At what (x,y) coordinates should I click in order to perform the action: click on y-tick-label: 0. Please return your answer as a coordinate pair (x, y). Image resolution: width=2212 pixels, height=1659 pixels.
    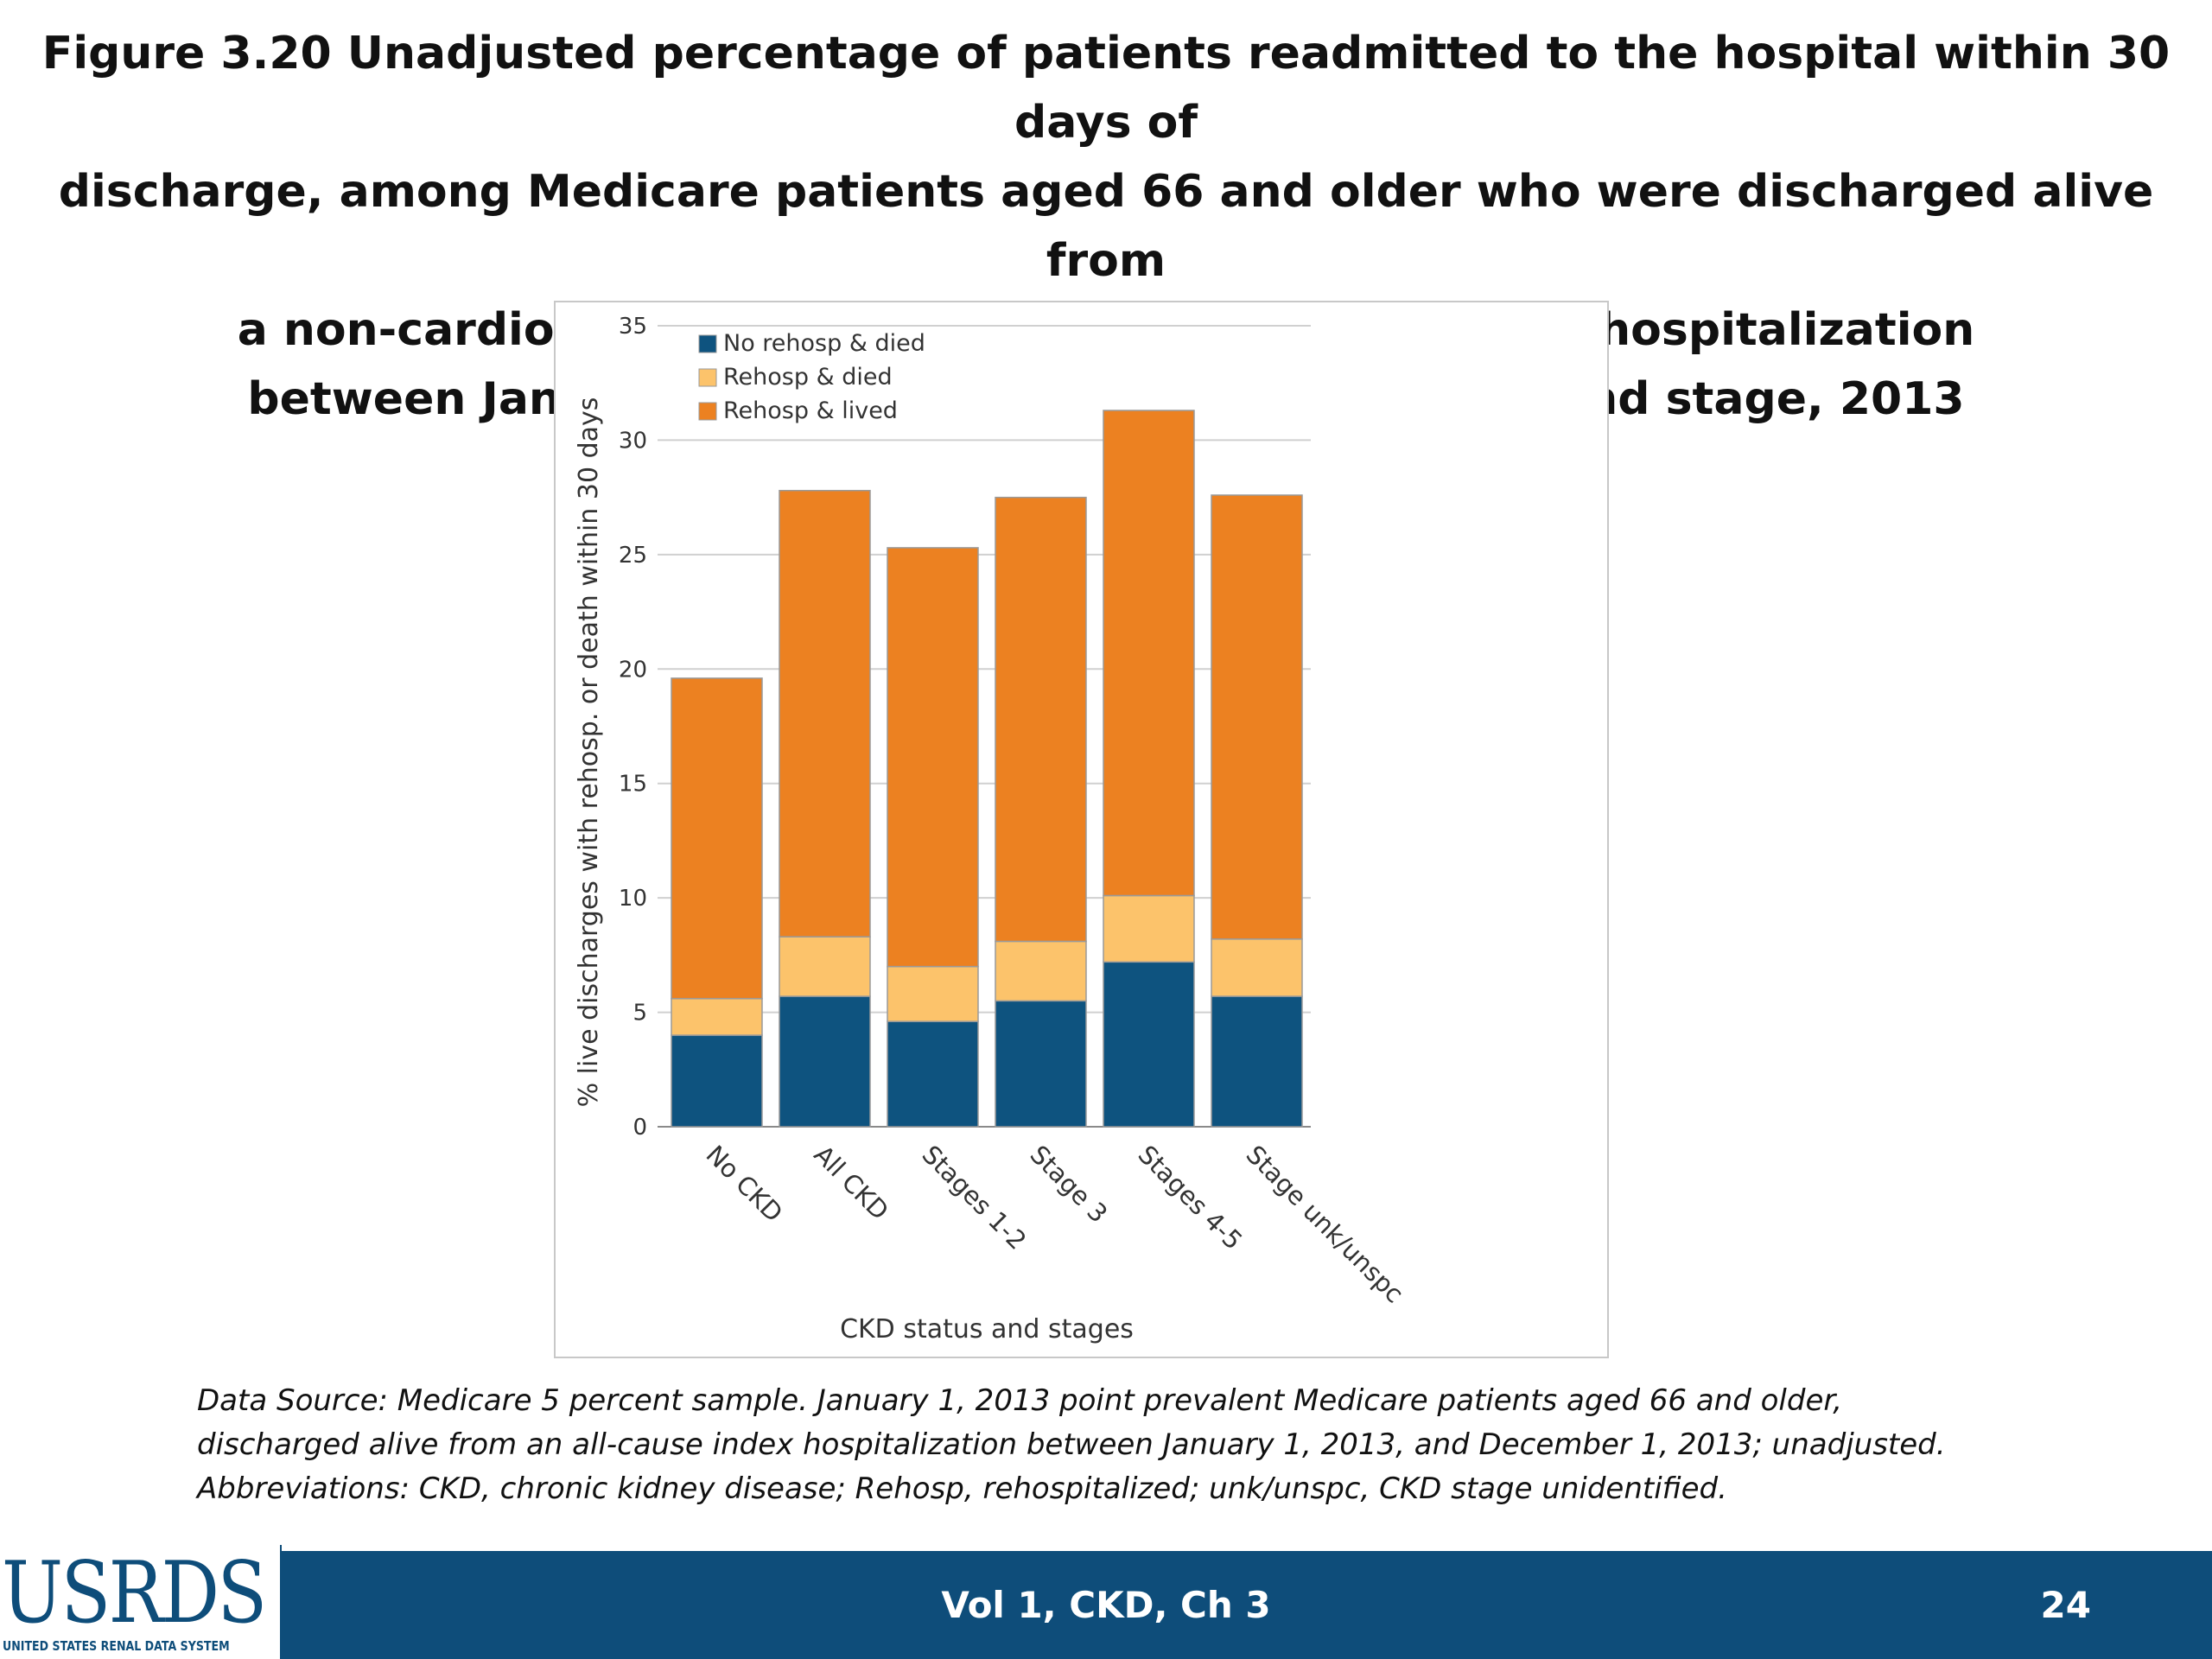
    Looking at the image, I should click on (639, 1128).